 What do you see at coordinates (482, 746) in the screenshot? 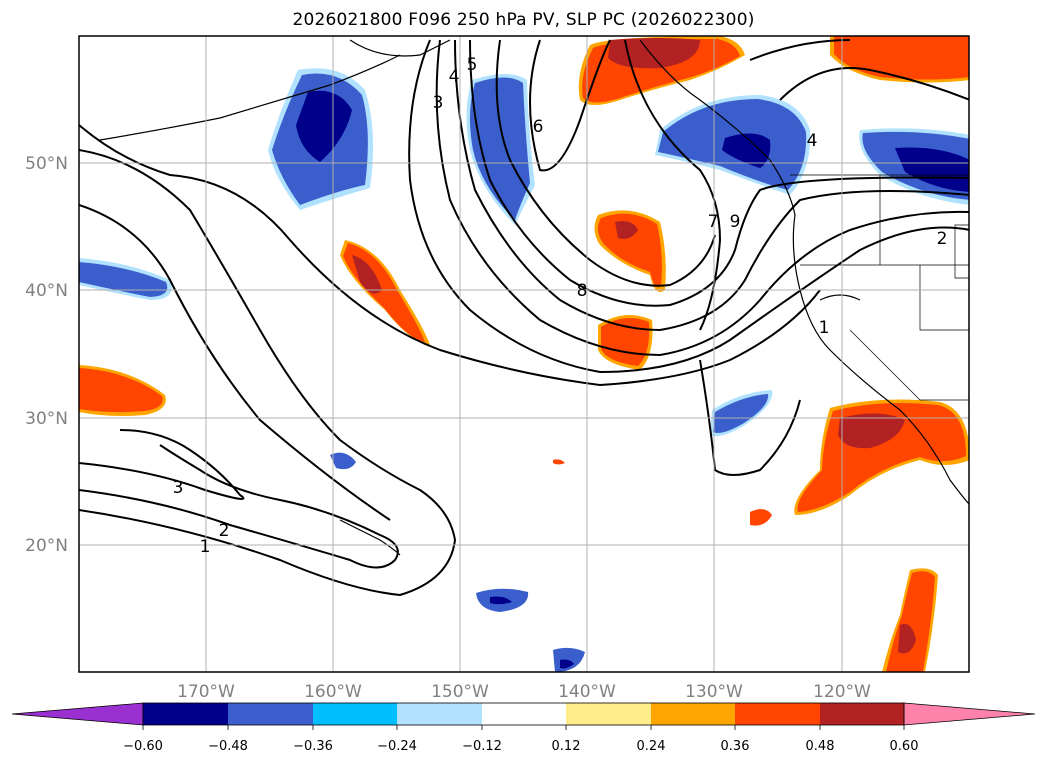
I see `colorbar-tick-label: −0.12` at bounding box center [482, 746].